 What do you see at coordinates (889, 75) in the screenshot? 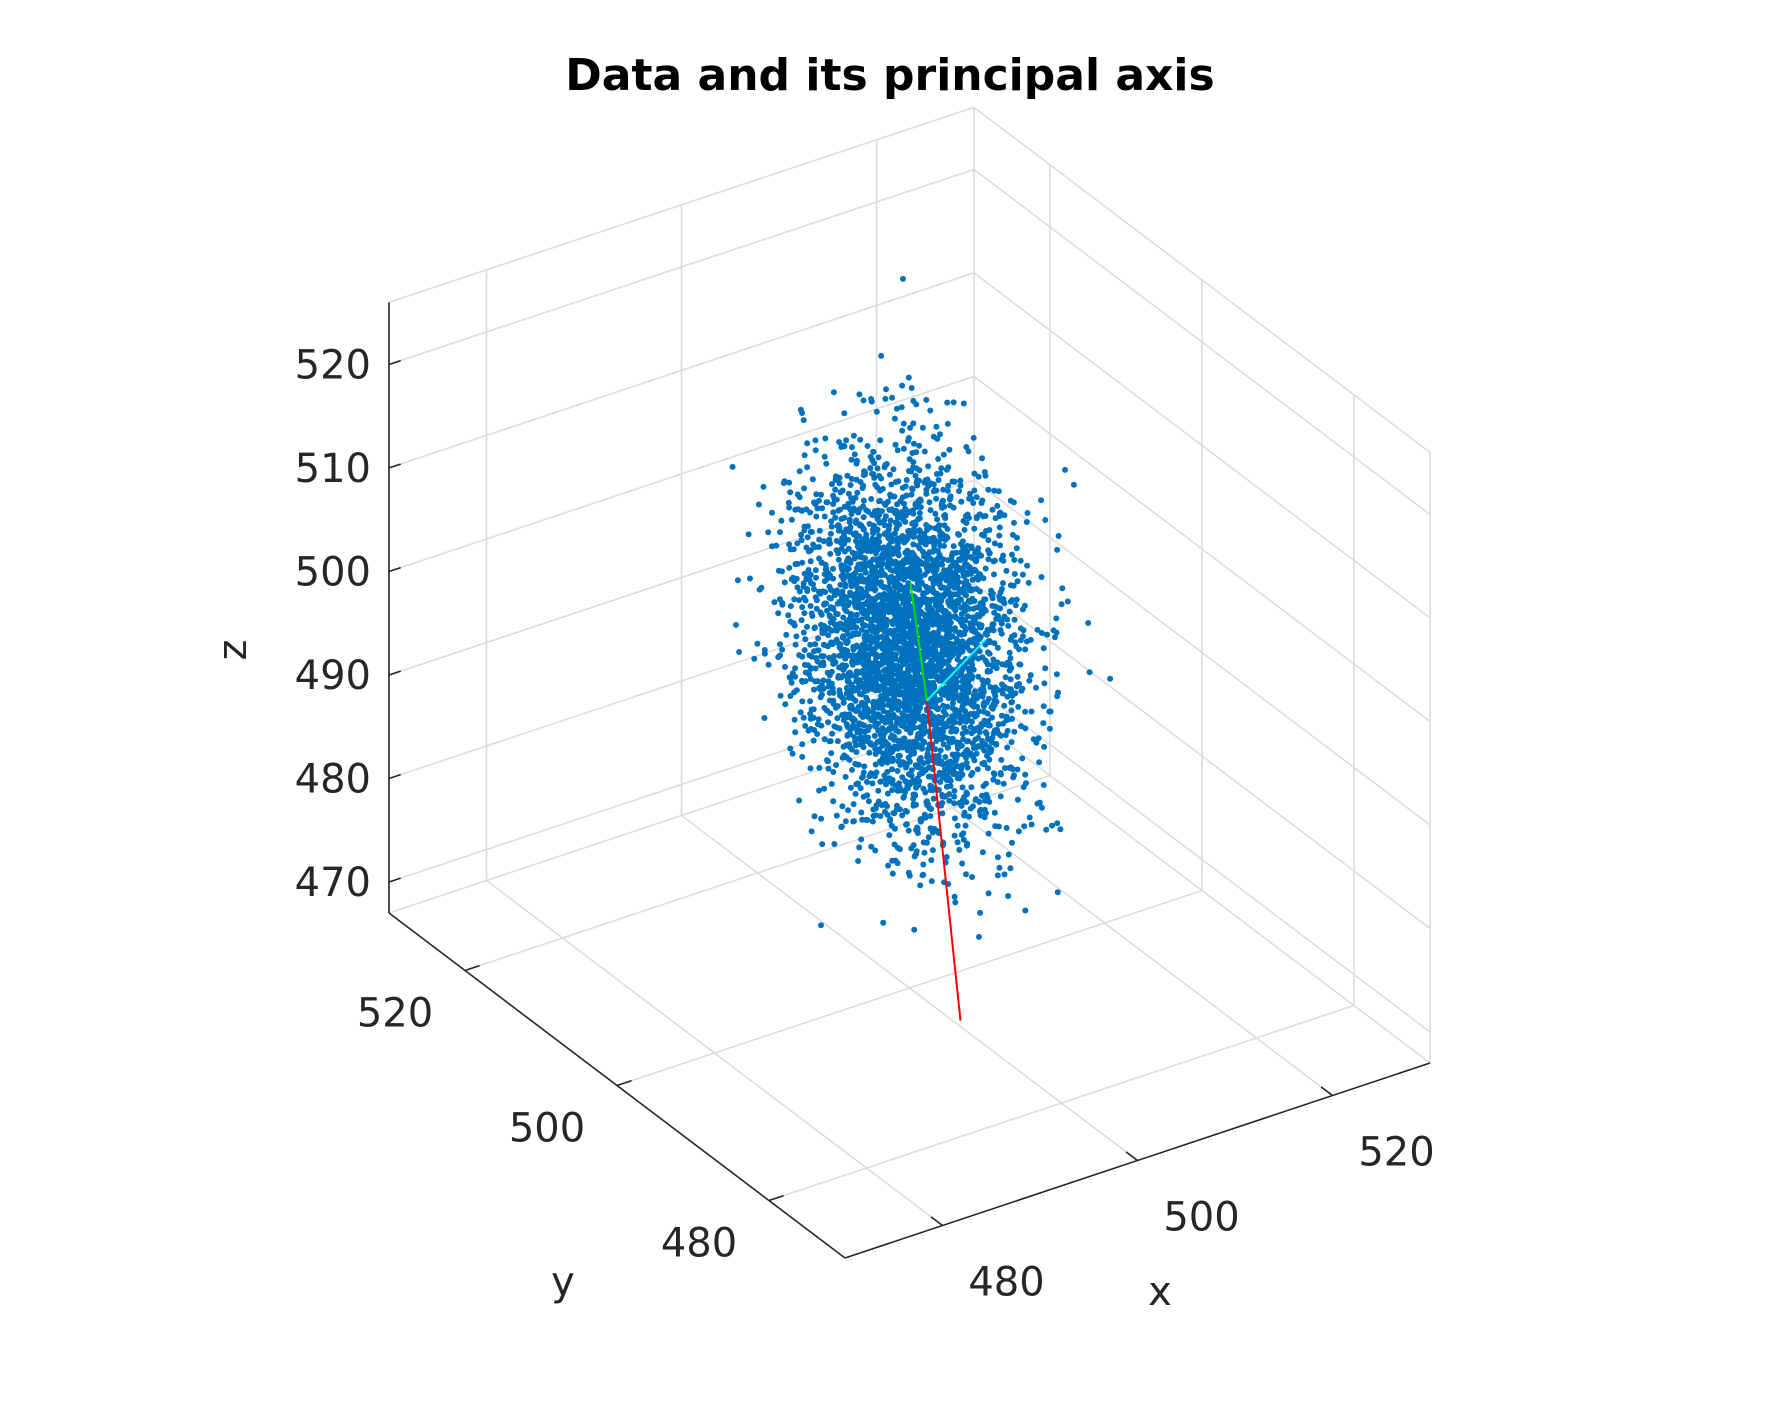
I see `chart-title: Data and its principal axis` at bounding box center [889, 75].